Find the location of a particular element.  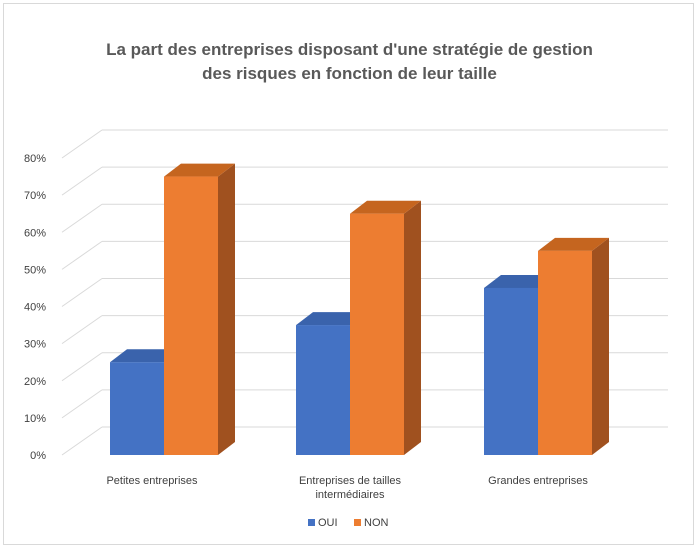

legend-swatch-non is located at coordinates (357, 522).